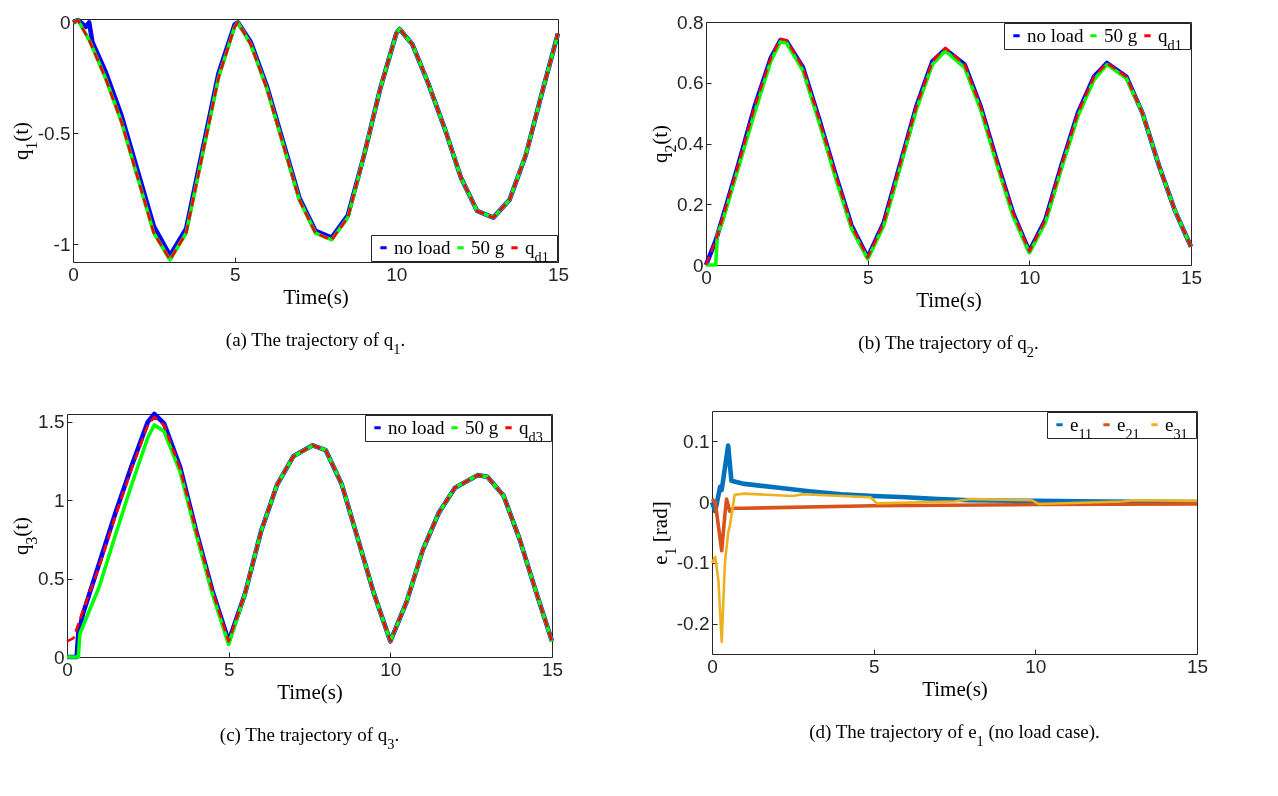  I want to click on legend-label: e$_{31}$, so click(1176, 427).